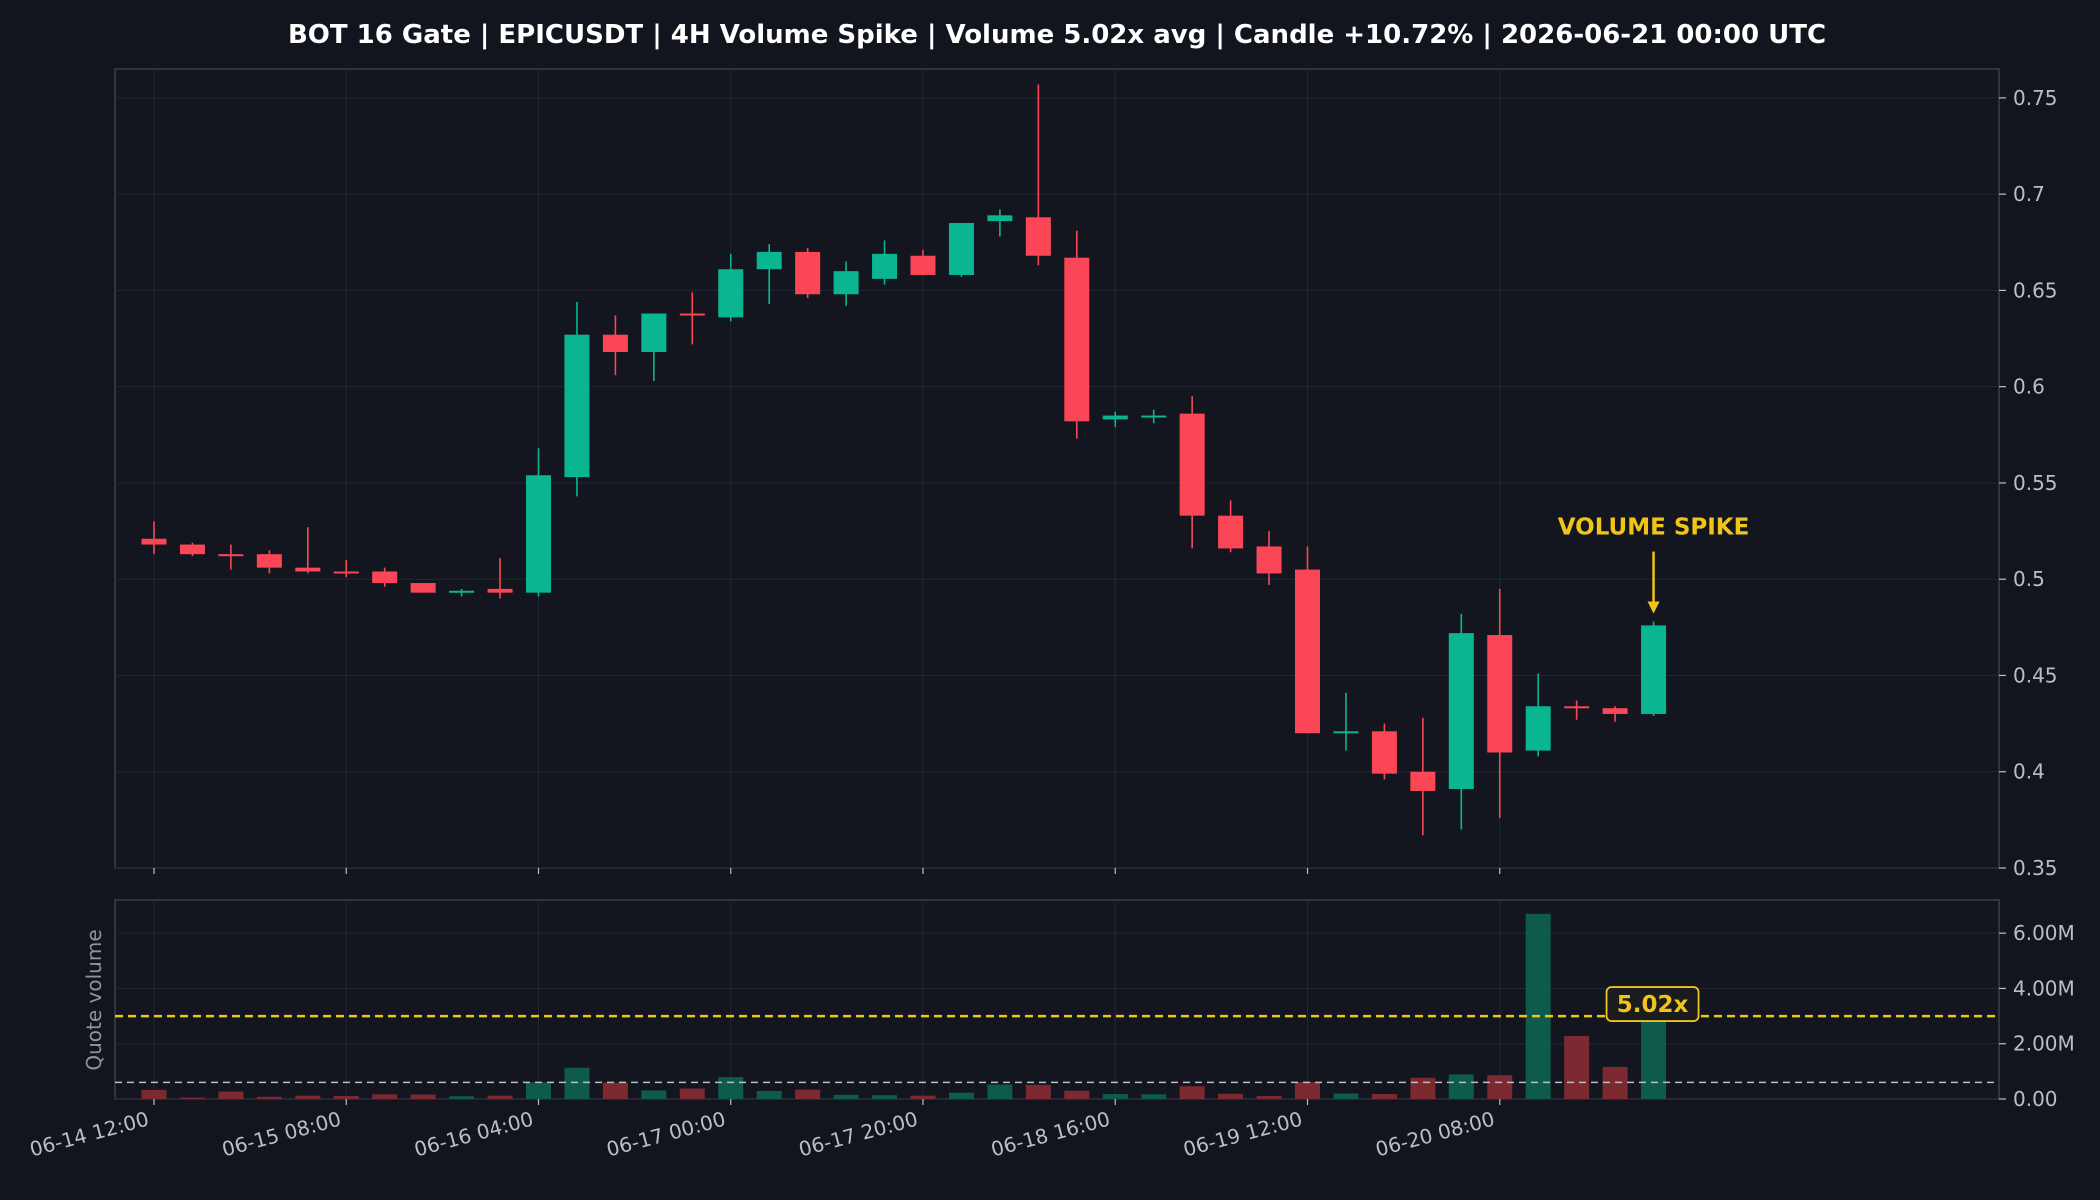 The width and height of the screenshot is (2100, 1200). I want to click on volume-y-tick-label: 6.00M, so click(2044, 933).